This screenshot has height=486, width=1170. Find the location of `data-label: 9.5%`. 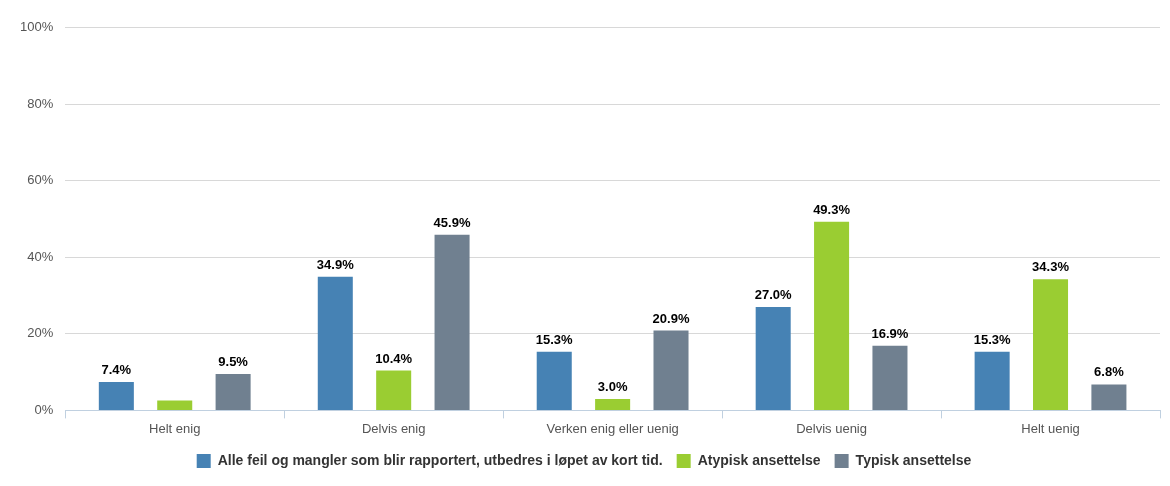

data-label: 9.5% is located at coordinates (233, 362).